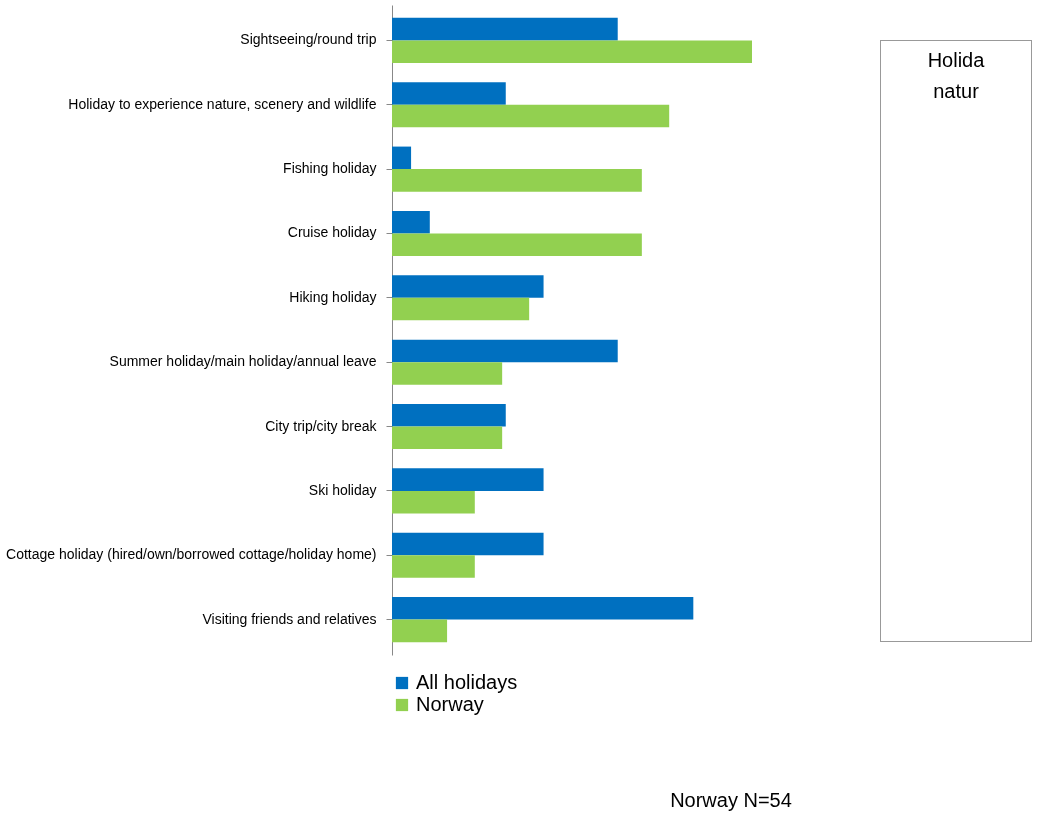 The width and height of the screenshot is (1044, 825). Describe the element at coordinates (330, 168) in the screenshot. I see `y-tick-label: Fishing holiday` at that location.